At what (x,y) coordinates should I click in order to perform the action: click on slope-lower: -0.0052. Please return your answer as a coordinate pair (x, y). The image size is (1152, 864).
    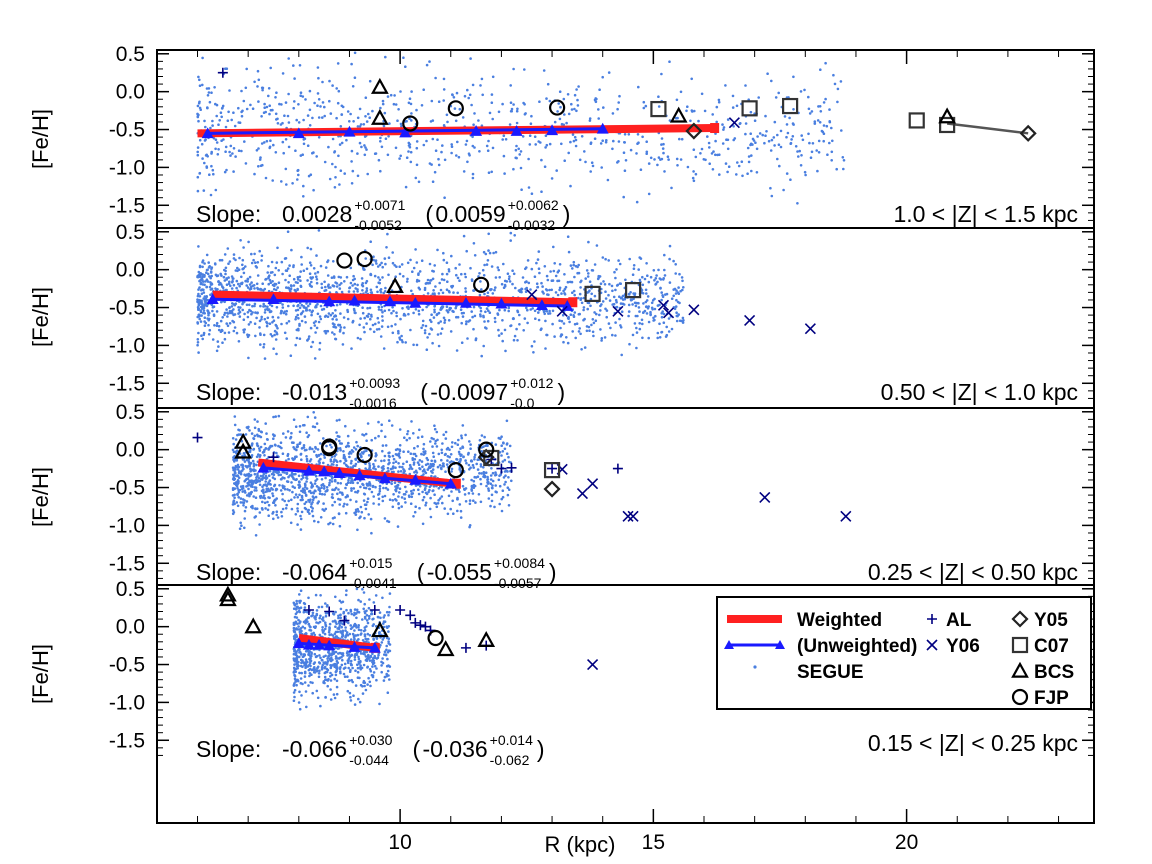
    Looking at the image, I should click on (378, 225).